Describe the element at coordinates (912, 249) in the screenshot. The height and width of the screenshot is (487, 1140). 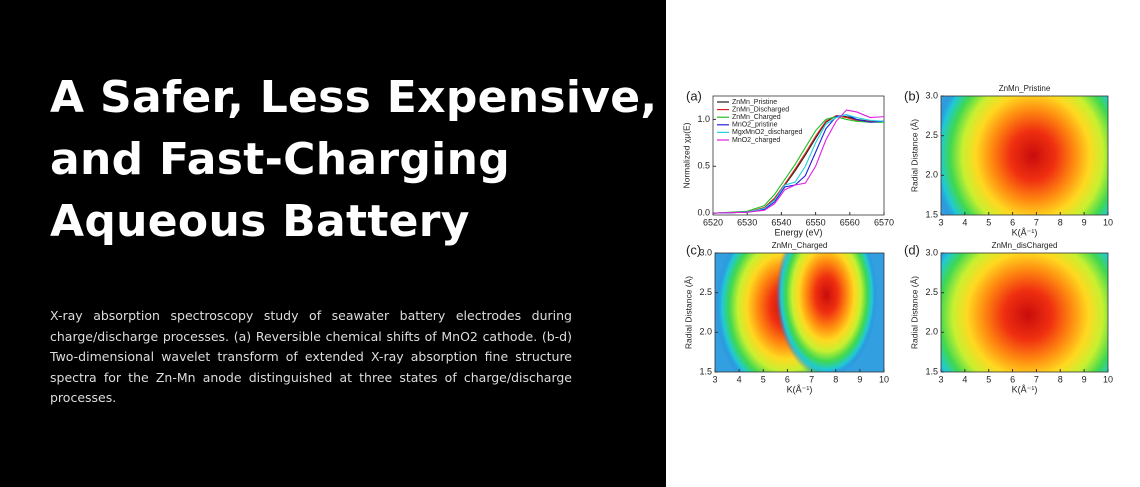
I see `panel-label: (d)` at that location.